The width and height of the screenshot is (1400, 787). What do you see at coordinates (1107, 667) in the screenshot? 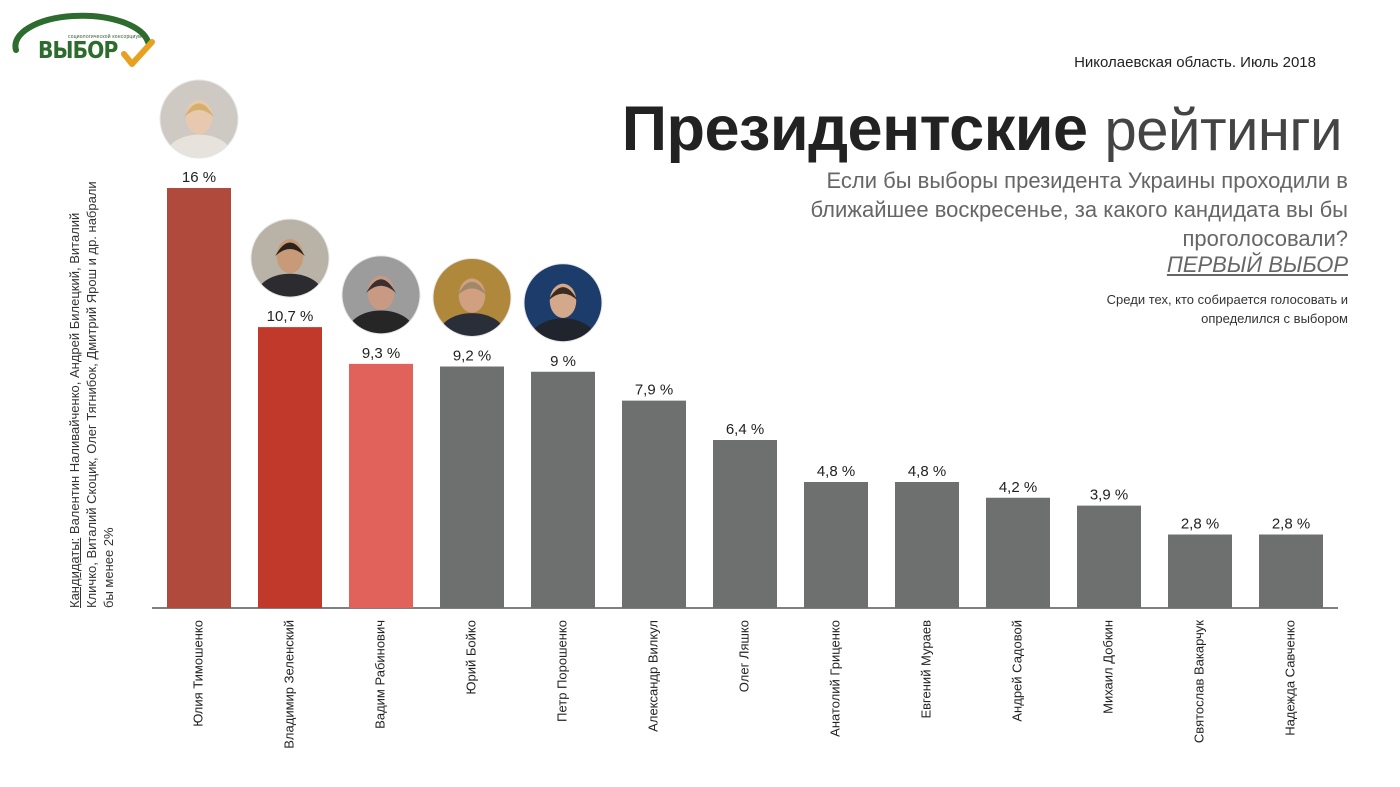
I see `category-label-11: Михаил Добкин` at bounding box center [1107, 667].